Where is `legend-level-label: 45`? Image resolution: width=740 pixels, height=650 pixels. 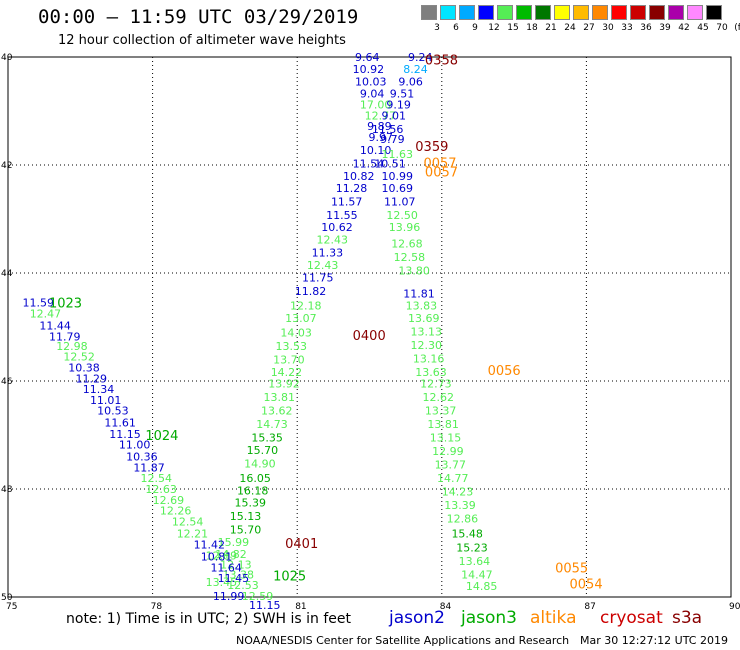
legend-level-label: 45 is located at coordinates (703, 28).